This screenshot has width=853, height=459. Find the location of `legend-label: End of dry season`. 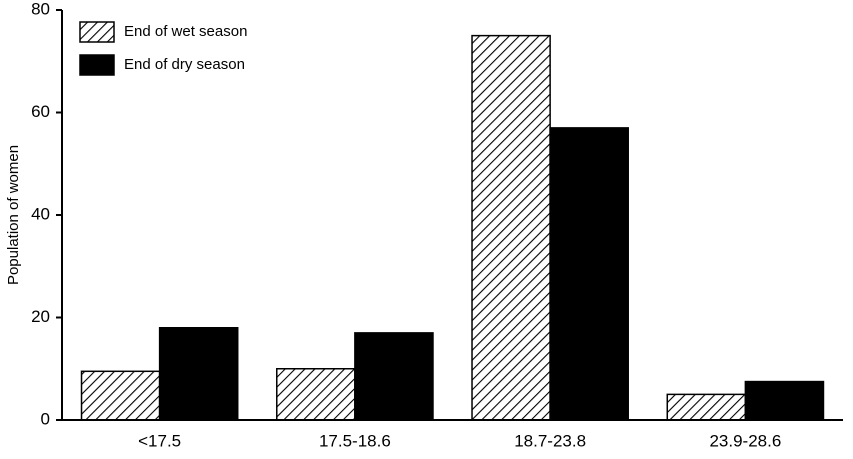

legend-label: End of dry season is located at coordinates (184, 64).